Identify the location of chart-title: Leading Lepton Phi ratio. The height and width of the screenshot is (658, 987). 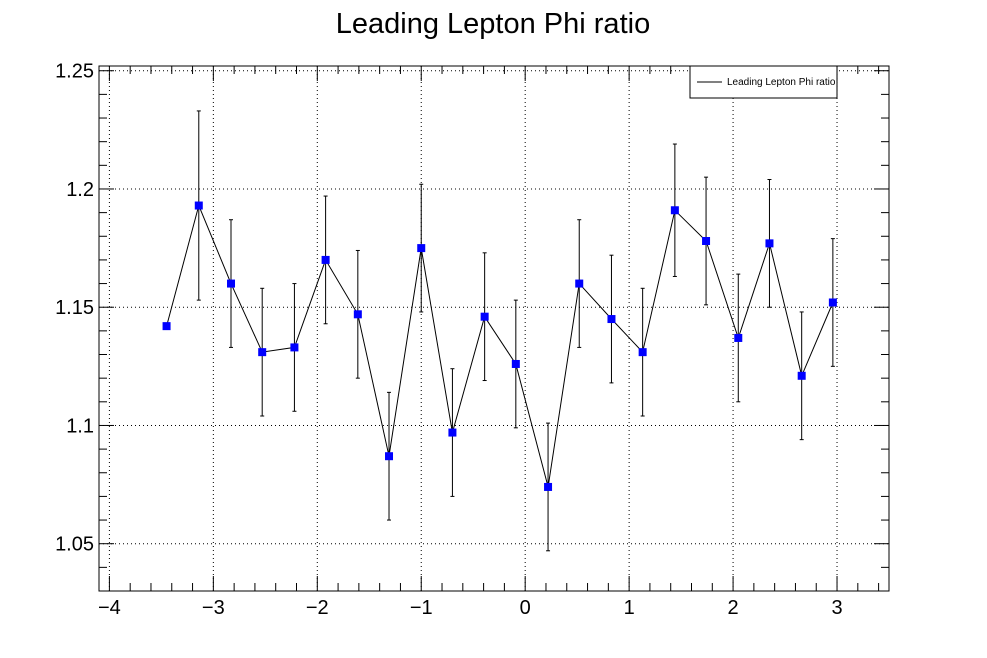
(493, 24).